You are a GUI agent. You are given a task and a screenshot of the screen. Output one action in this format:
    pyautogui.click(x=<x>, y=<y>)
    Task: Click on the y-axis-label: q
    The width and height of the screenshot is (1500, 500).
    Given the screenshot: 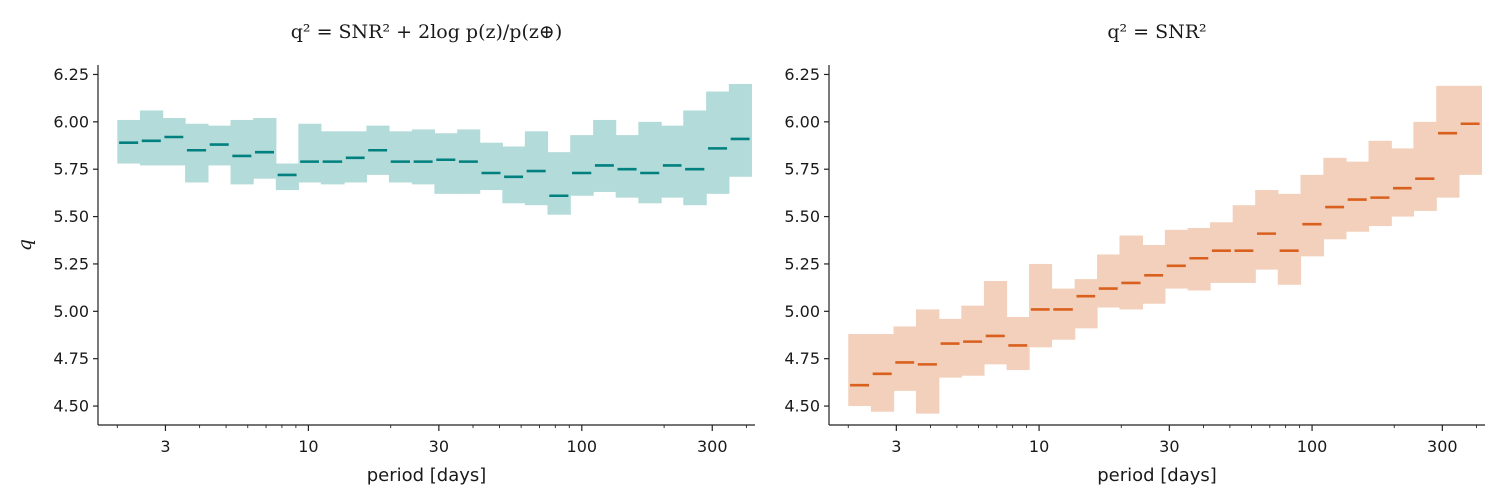 What is the action you would take?
    pyautogui.click(x=25, y=245)
    